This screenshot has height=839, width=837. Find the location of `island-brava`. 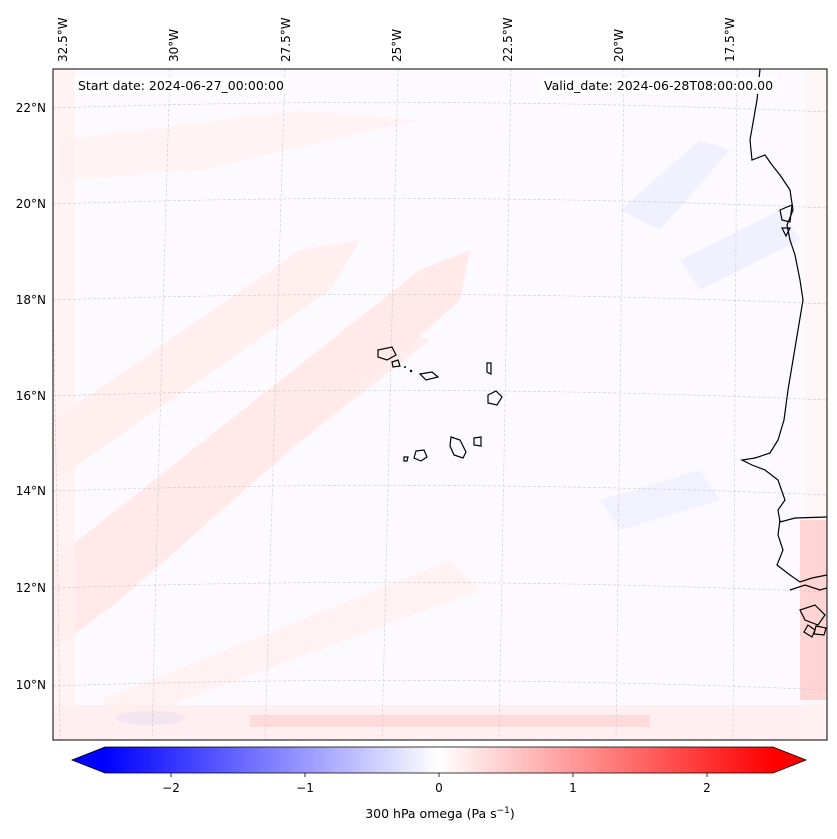

island-brava is located at coordinates (406, 459).